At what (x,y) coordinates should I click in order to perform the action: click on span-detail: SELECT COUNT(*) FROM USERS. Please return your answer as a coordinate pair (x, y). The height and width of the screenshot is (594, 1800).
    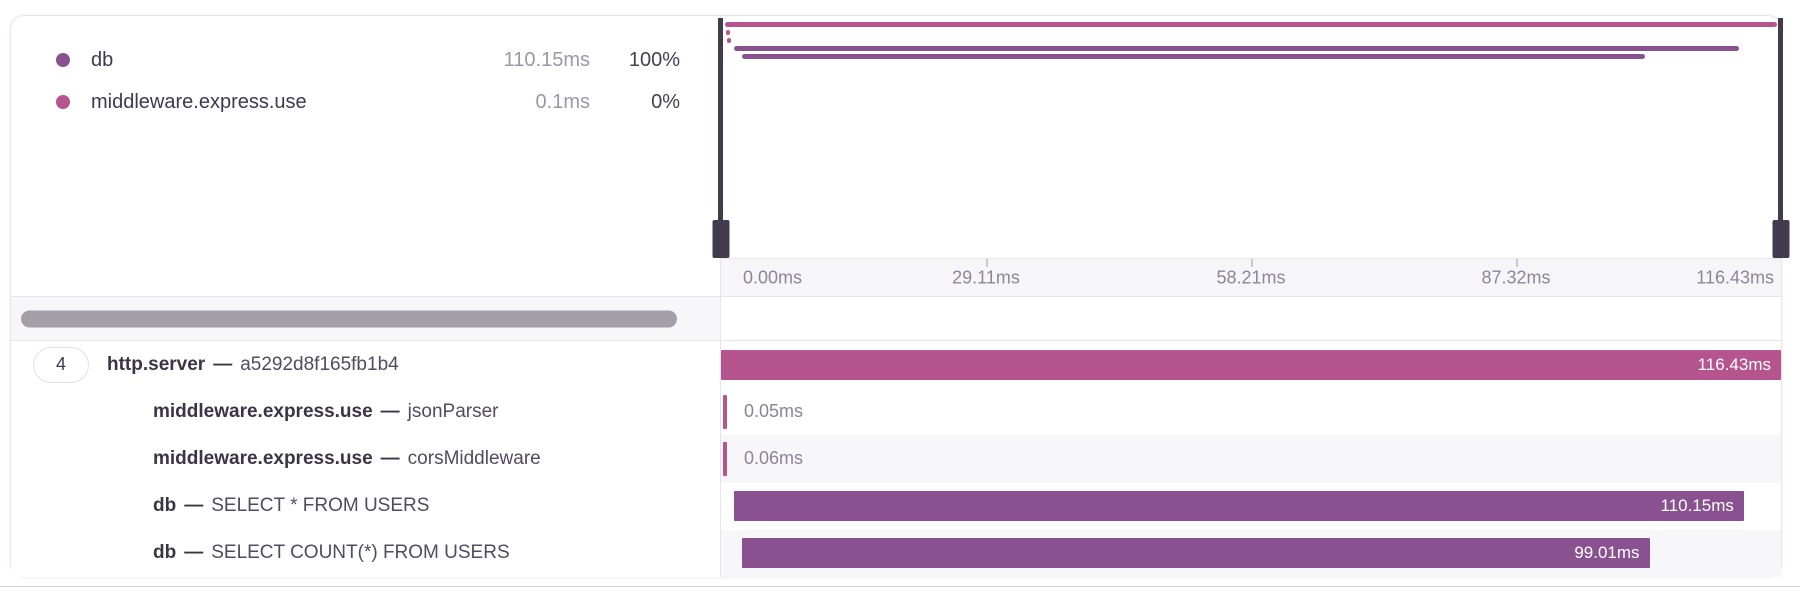
    Looking at the image, I should click on (360, 553).